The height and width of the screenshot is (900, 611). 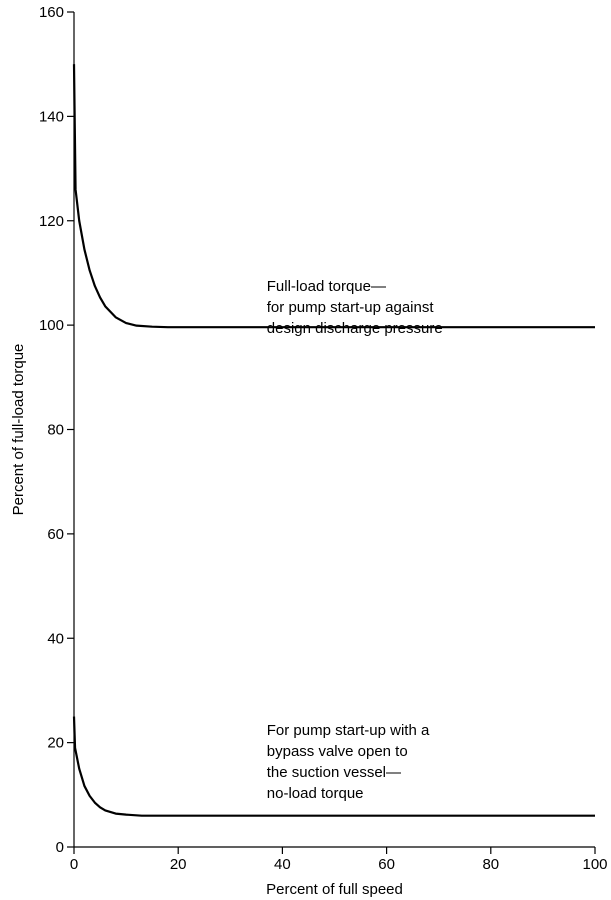 What do you see at coordinates (334, 889) in the screenshot?
I see `x-axis-title: Percent of full speed` at bounding box center [334, 889].